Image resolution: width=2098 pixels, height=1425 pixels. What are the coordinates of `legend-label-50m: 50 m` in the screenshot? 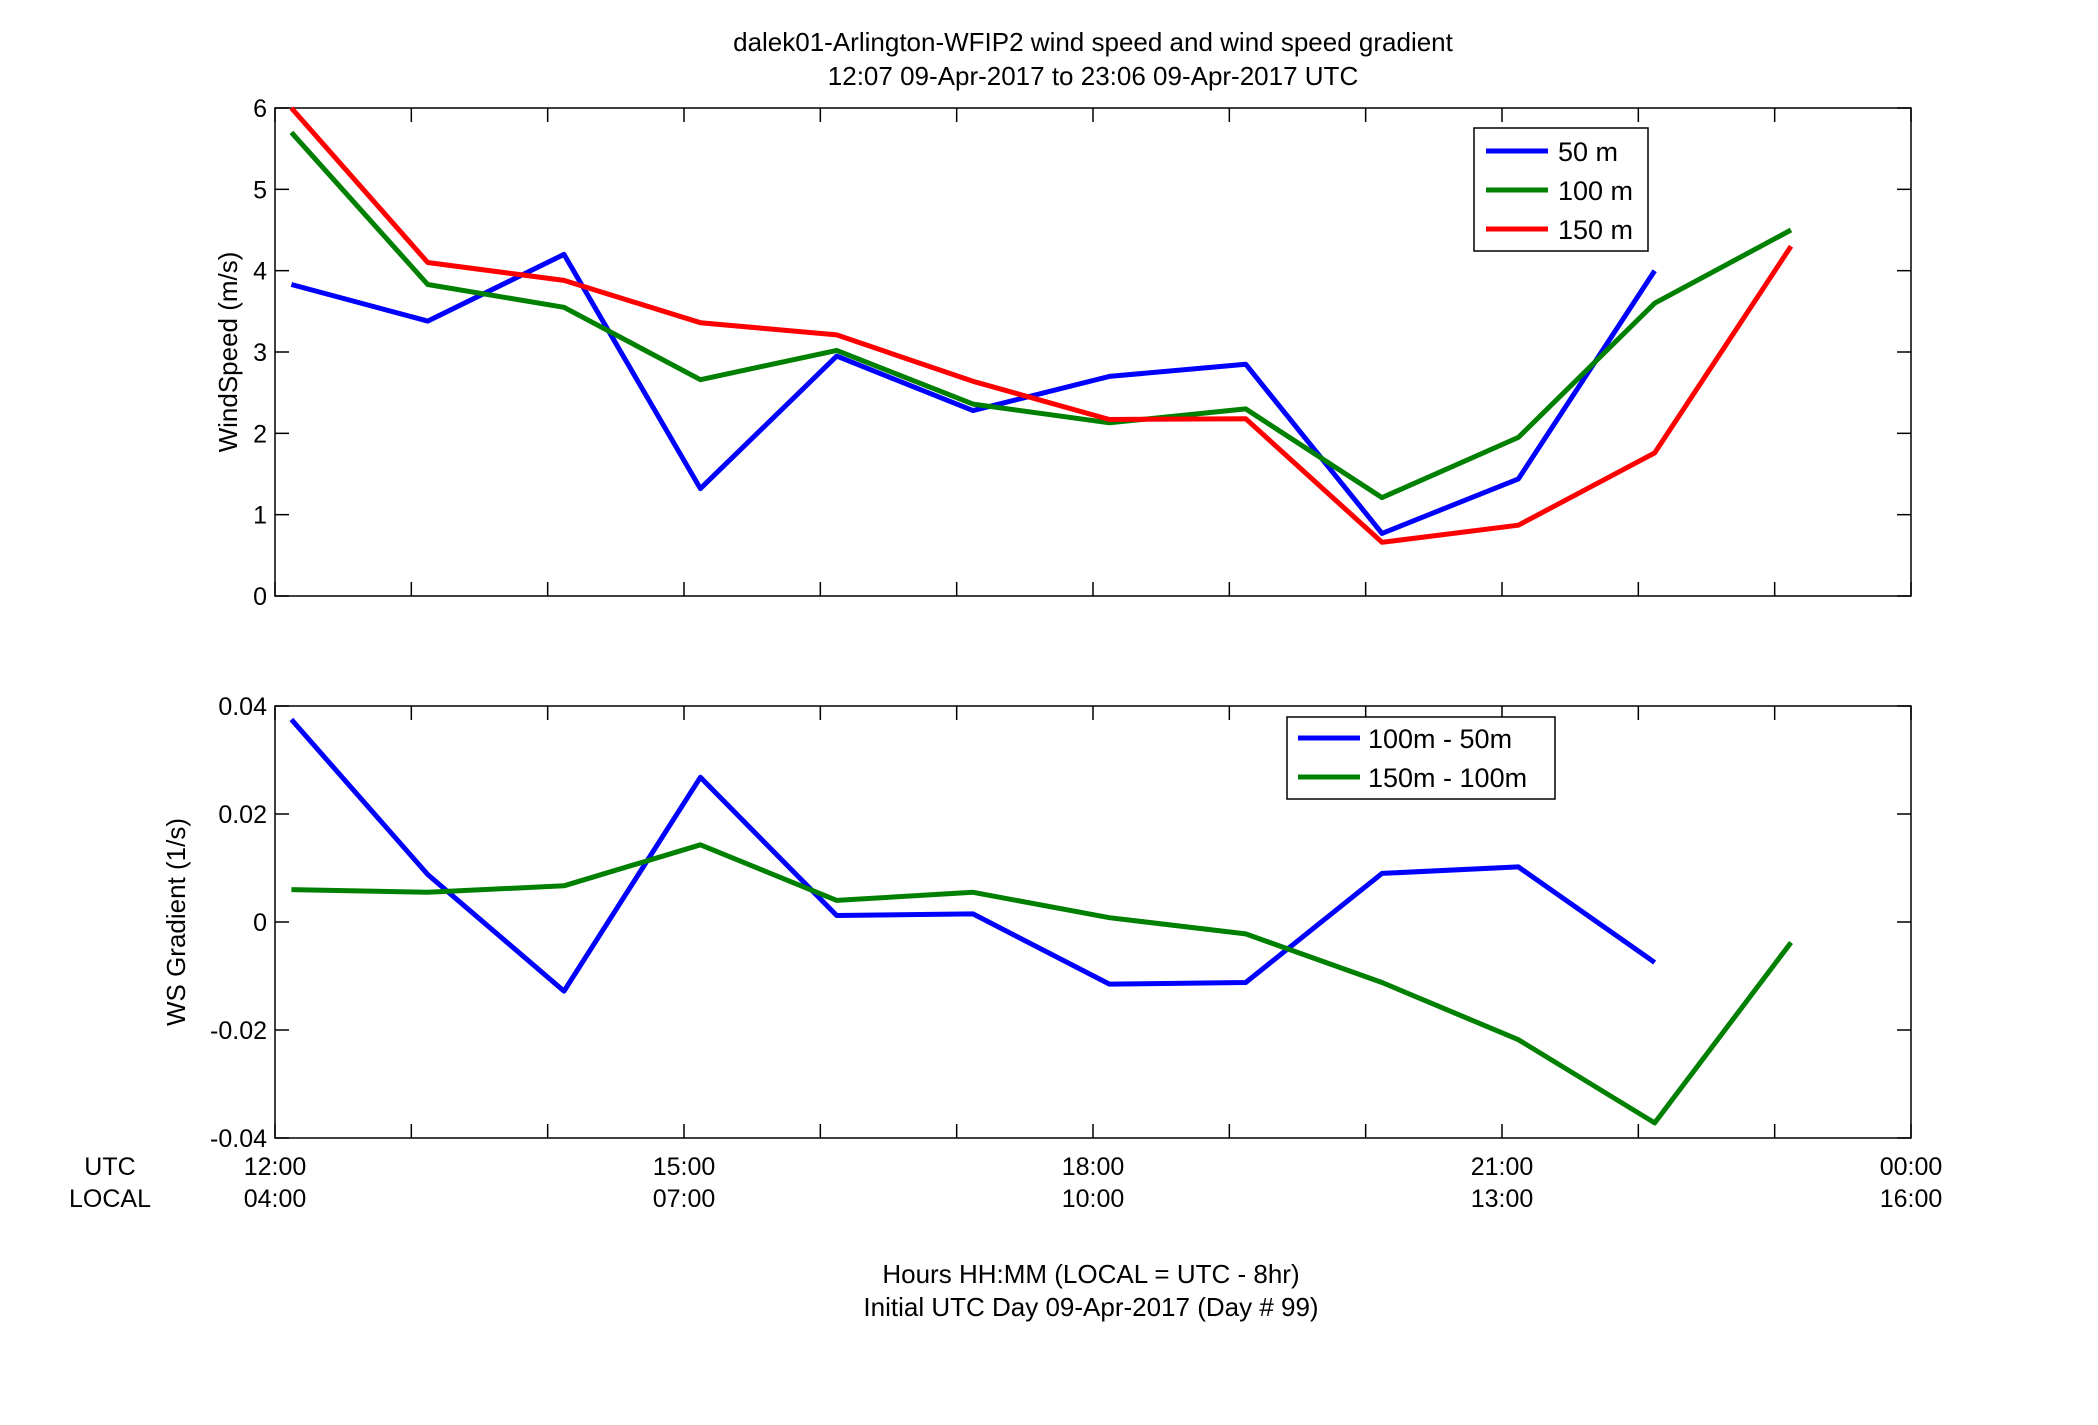 It's located at (1588, 152).